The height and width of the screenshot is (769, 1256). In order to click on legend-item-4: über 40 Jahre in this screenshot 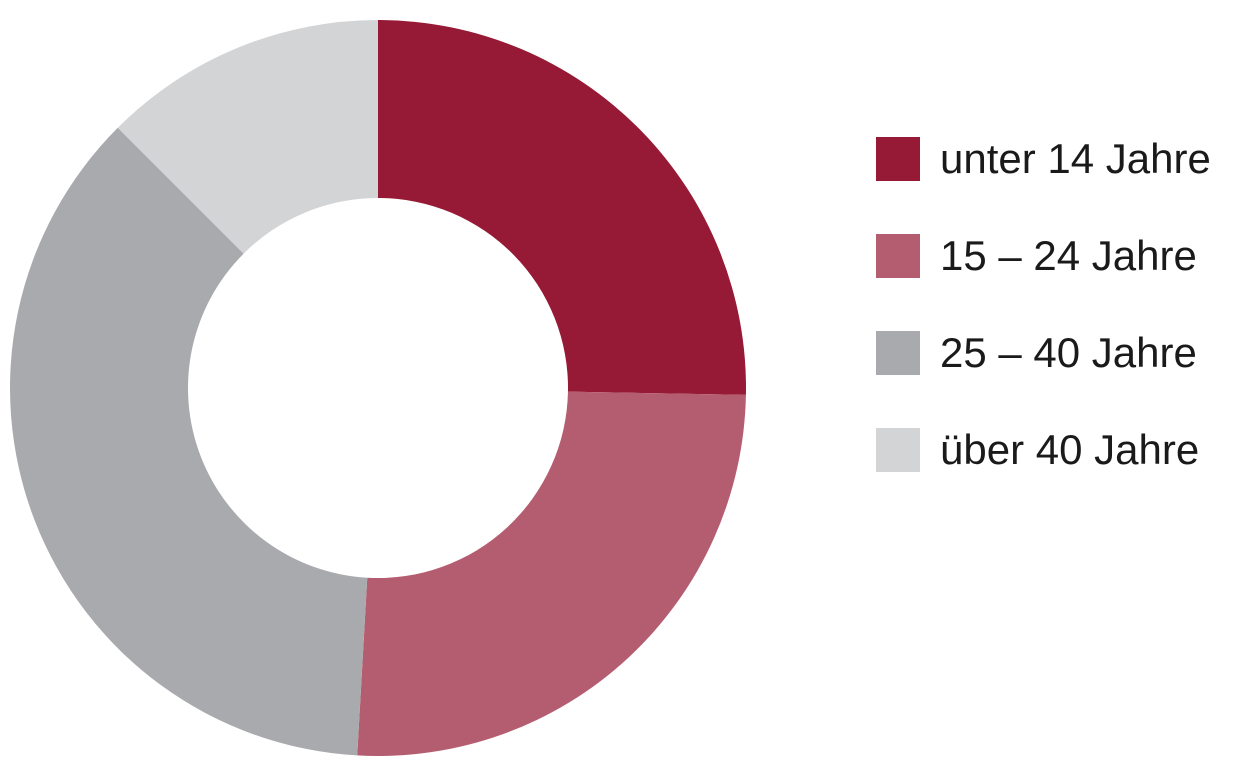, I will do `click(1043, 450)`.